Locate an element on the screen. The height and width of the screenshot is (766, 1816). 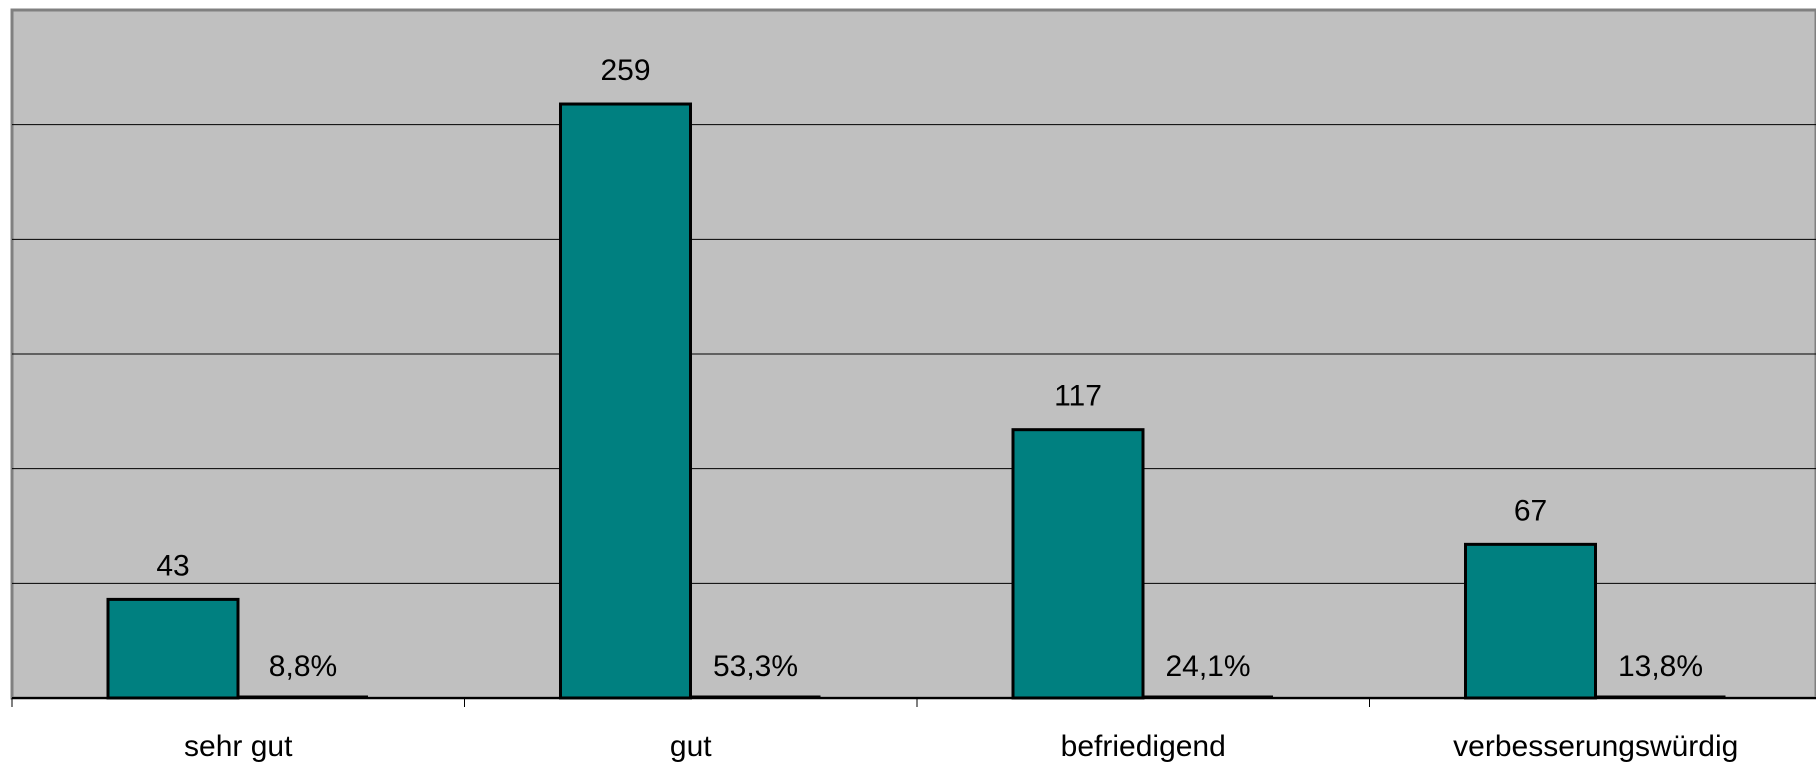
x-tick-label: befriedigend is located at coordinates (1143, 746).